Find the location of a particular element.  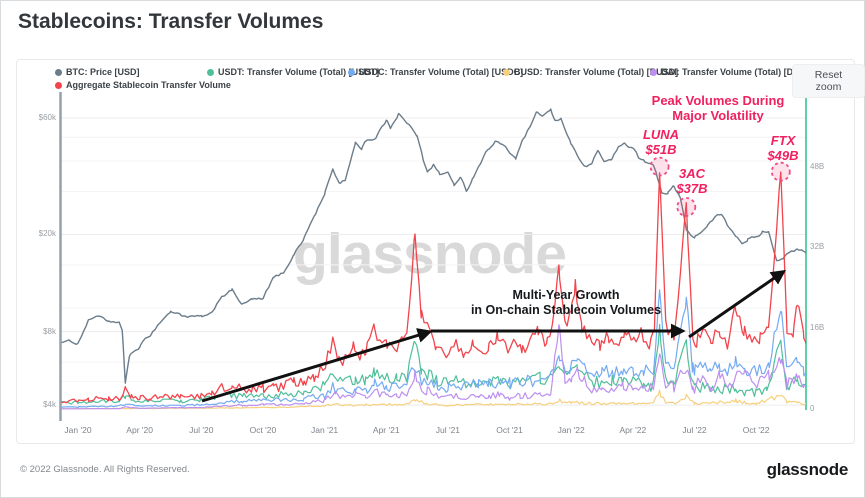

y-left-tick-label: $60k is located at coordinates (47, 117).